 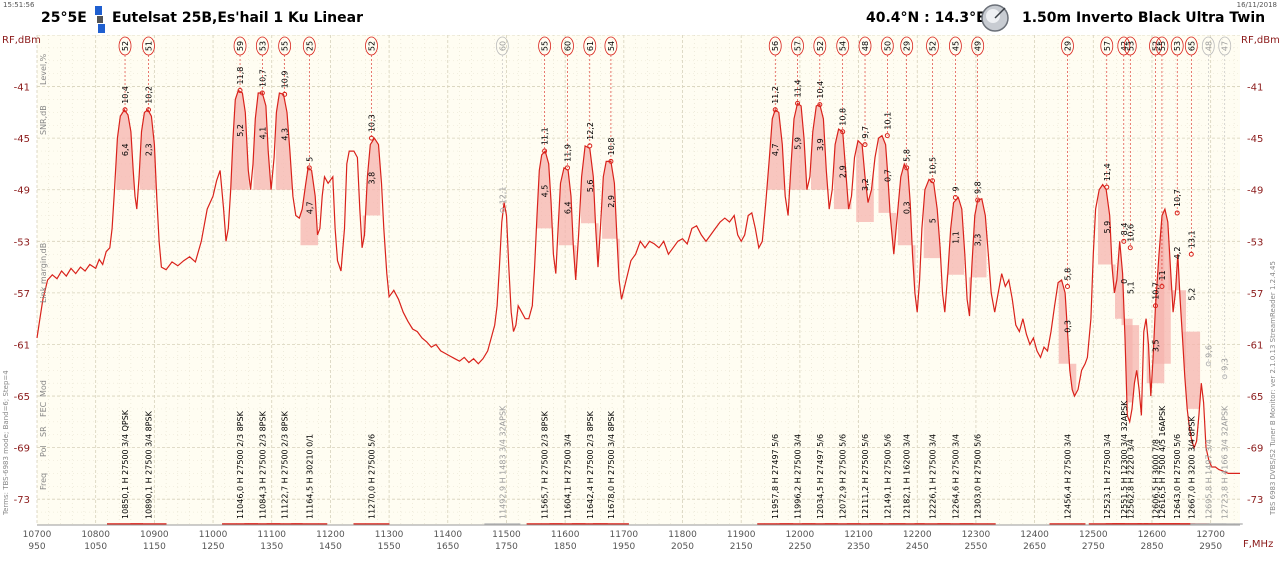 I want to click on transponder-params: 12606,5 H 3000 7/8, so click(x=1155, y=479).